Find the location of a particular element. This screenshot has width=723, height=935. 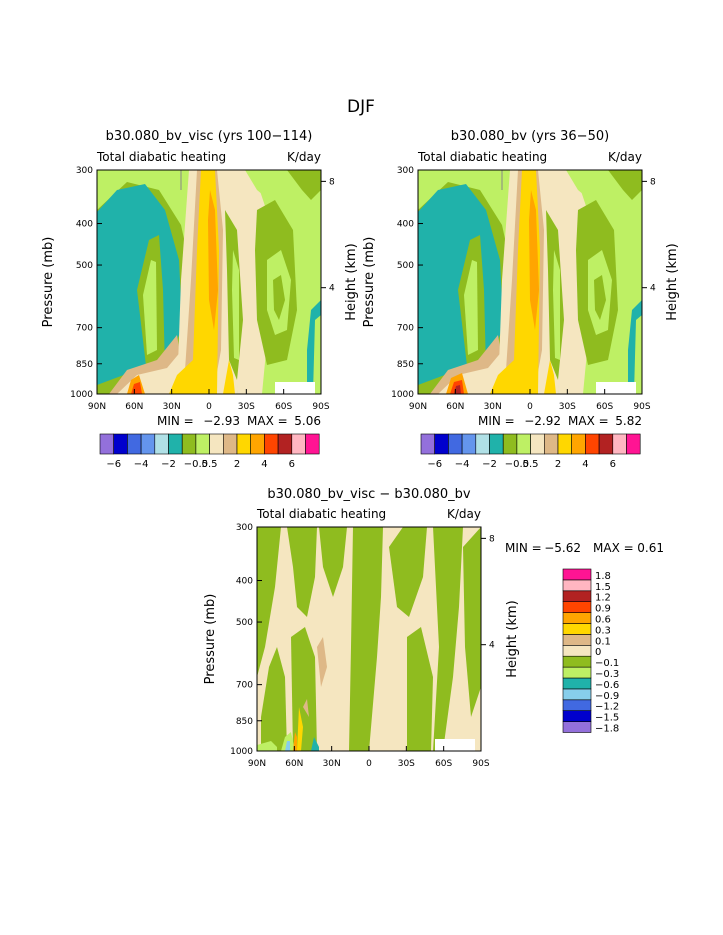

panel-2-x-tick-label: 60N is located at coordinates (455, 407).